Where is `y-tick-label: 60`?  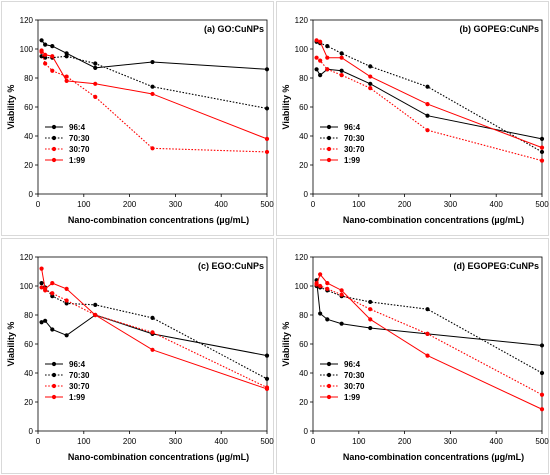
y-tick-label: 60 is located at coordinates (28, 344).